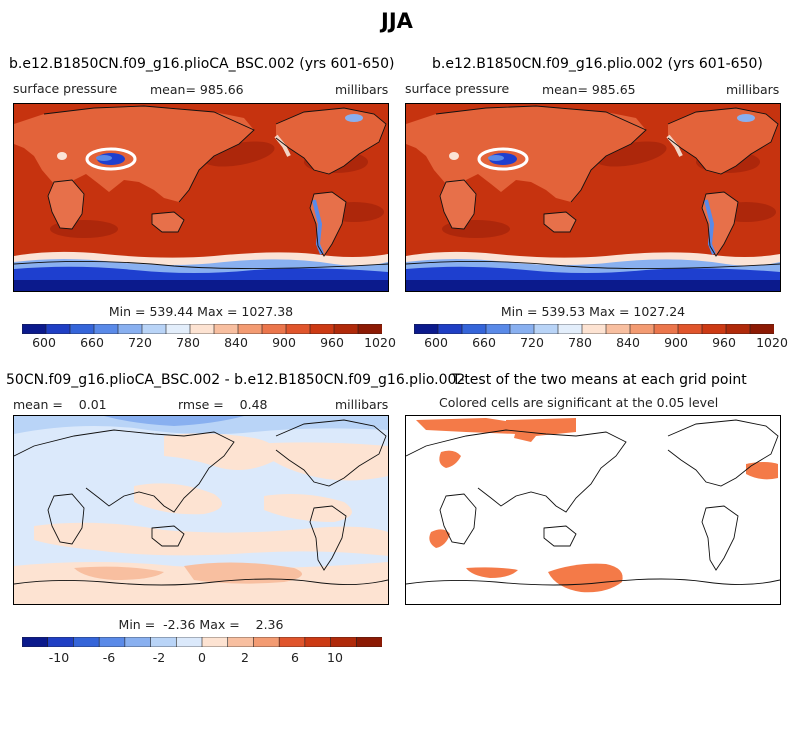  What do you see at coordinates (109, 657) in the screenshot?
I see `panel3-tick-1: -6` at bounding box center [109, 657].